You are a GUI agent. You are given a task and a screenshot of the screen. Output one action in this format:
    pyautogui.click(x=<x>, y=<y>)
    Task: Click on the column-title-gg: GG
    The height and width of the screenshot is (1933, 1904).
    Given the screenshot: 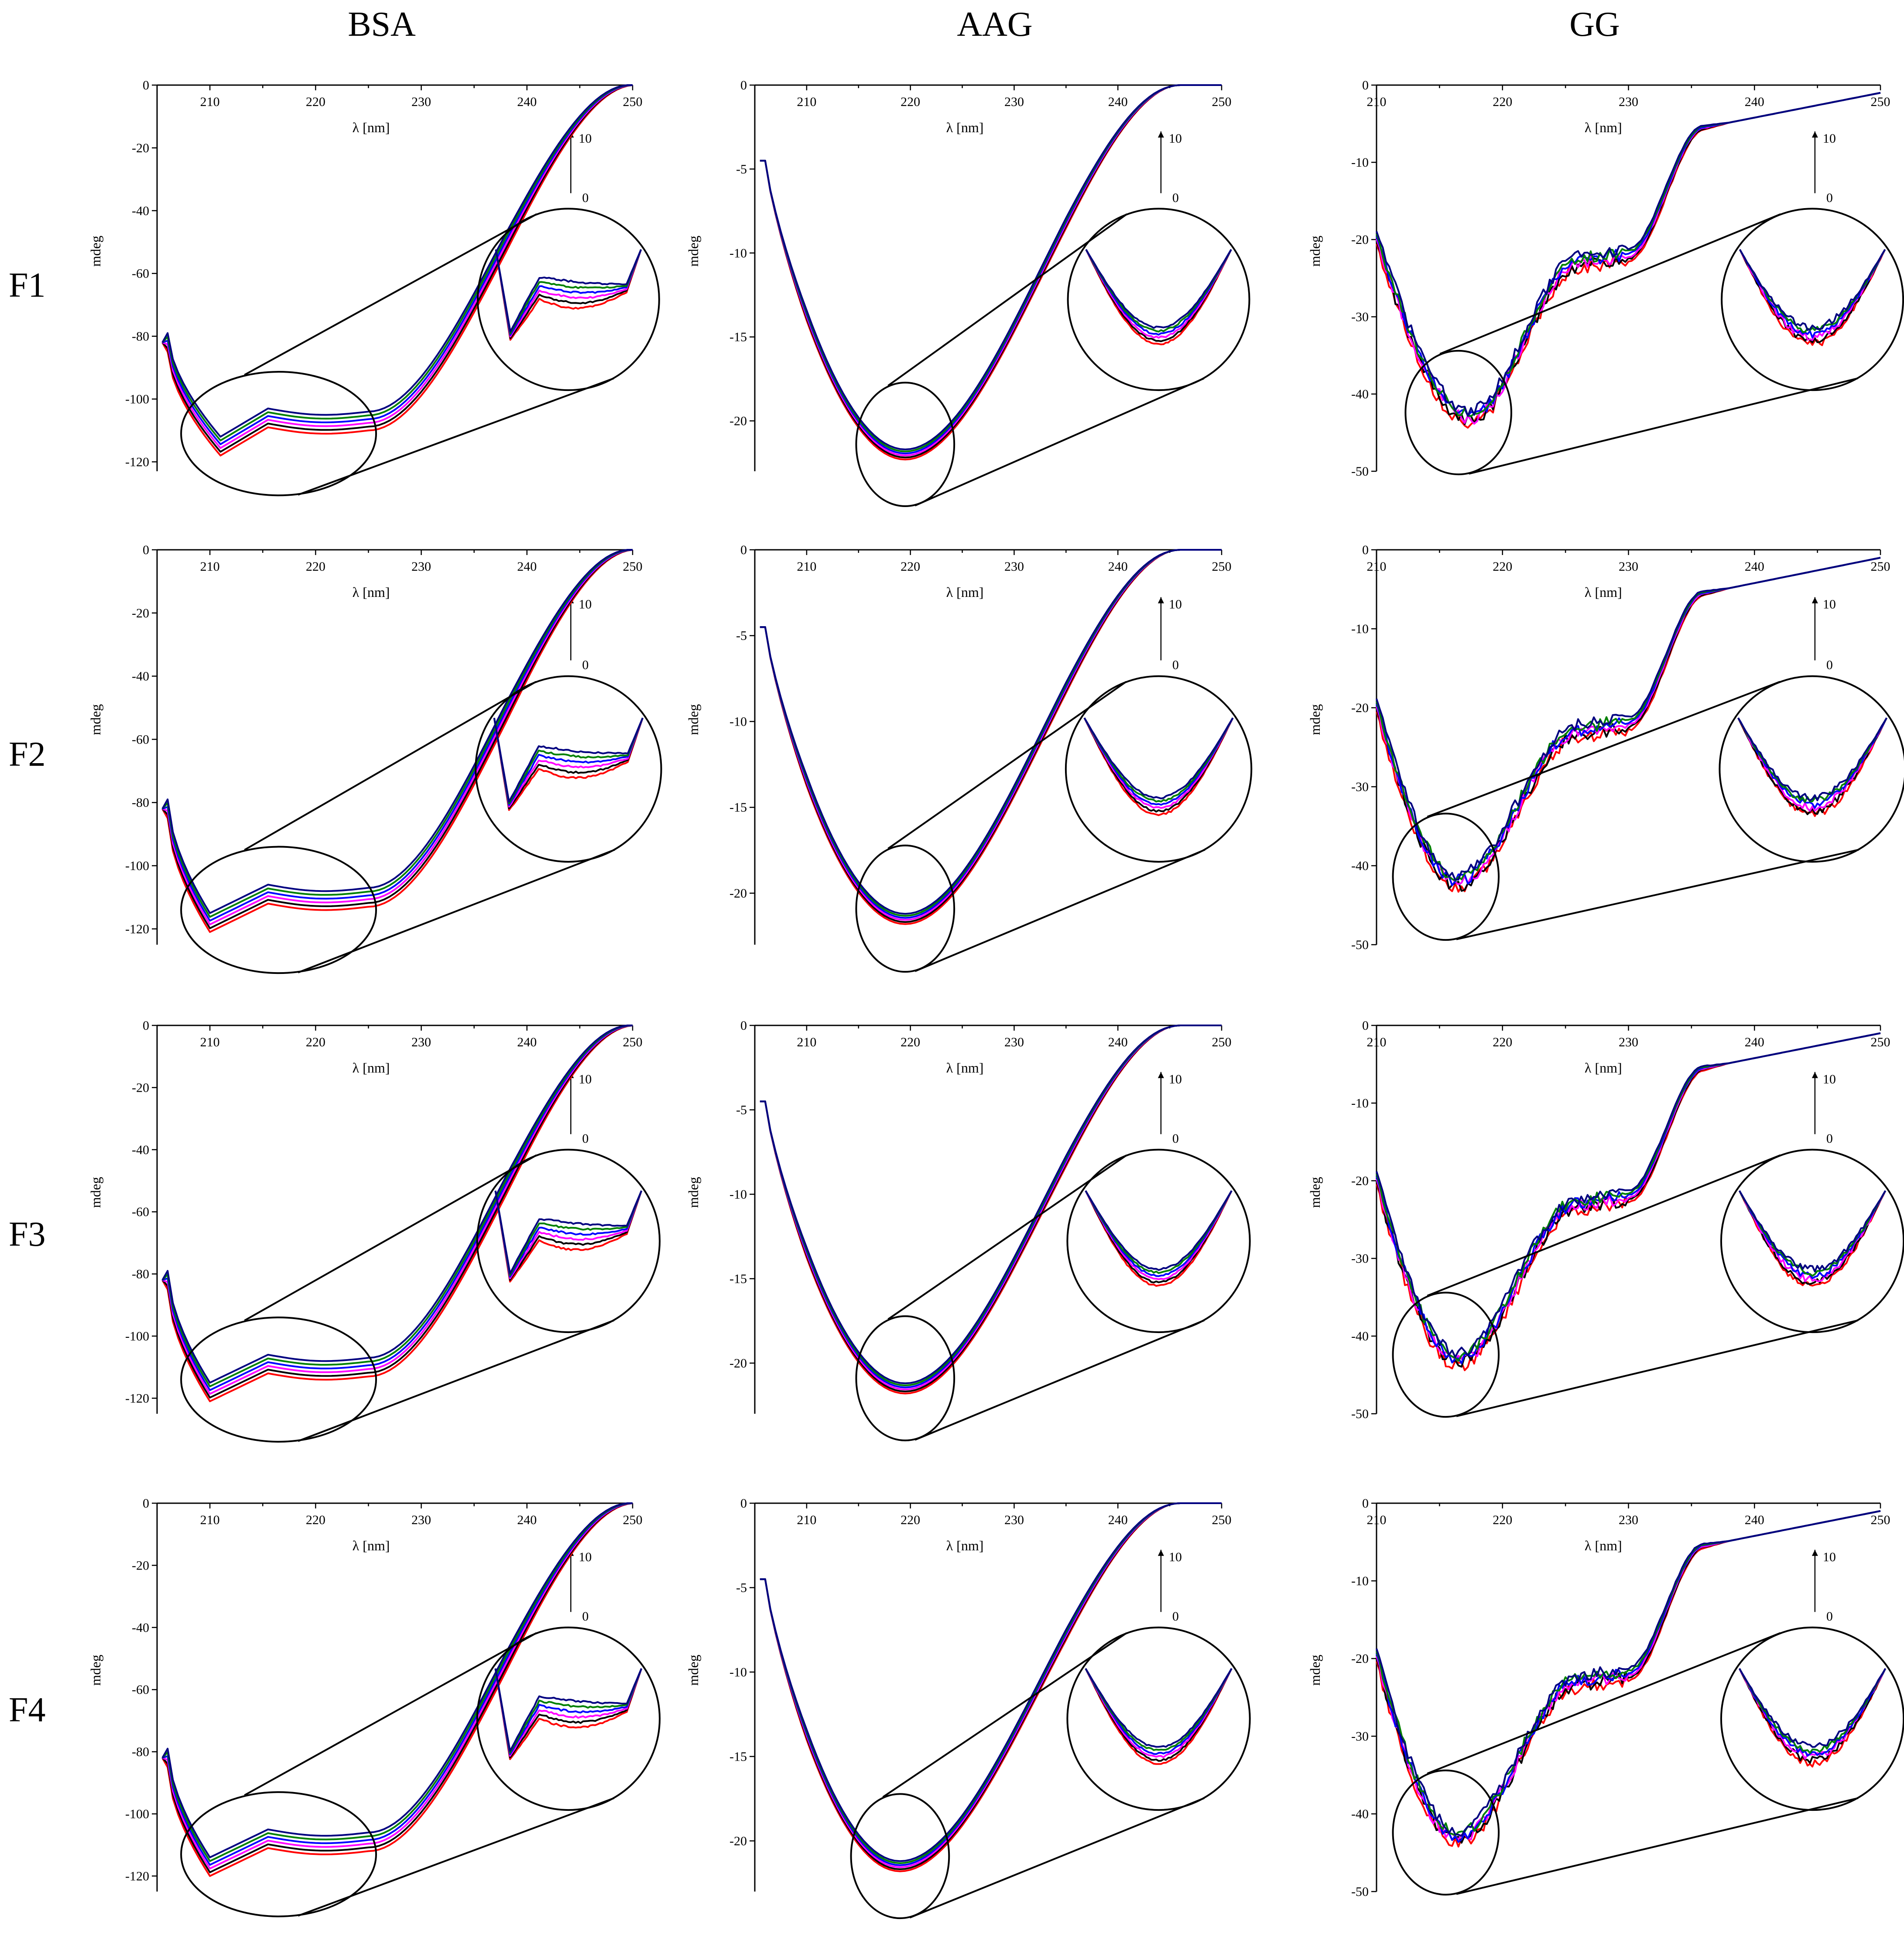 What is the action you would take?
    pyautogui.click(x=1594, y=24)
    